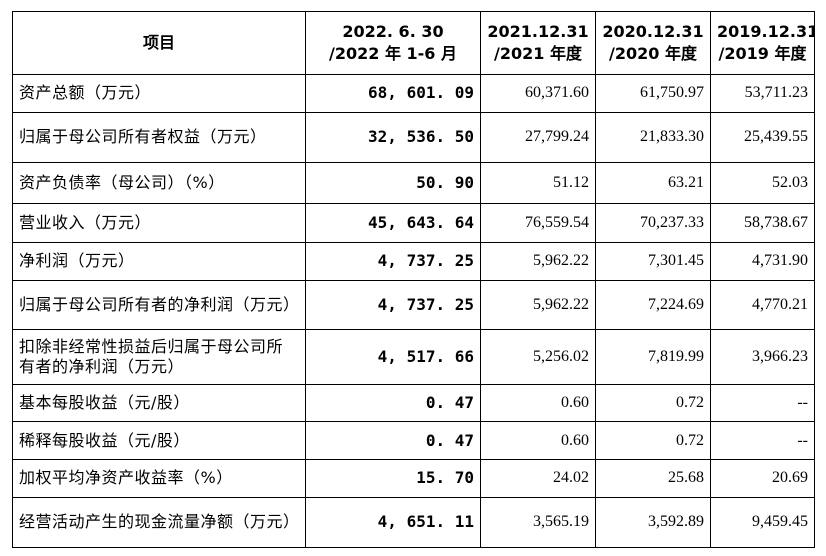  Describe the element at coordinates (538, 478) in the screenshot. I see `cell-2021: 24.02` at that location.